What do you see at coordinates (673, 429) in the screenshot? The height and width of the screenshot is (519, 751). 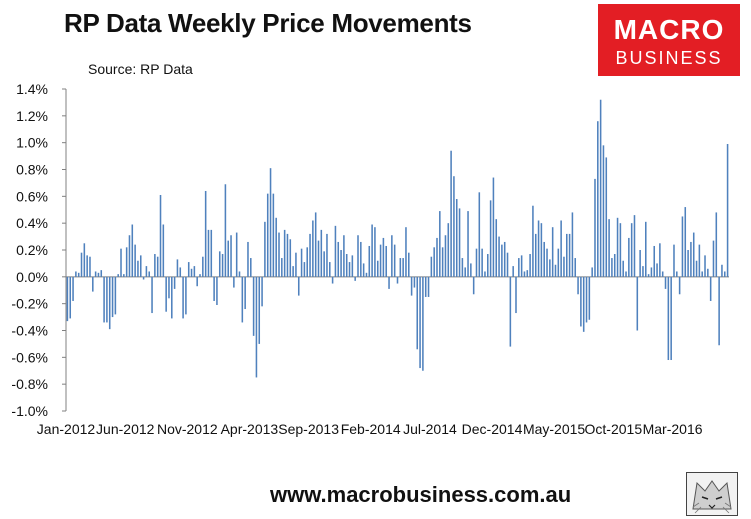 I see `x-tick-label: Mar-2016` at bounding box center [673, 429].